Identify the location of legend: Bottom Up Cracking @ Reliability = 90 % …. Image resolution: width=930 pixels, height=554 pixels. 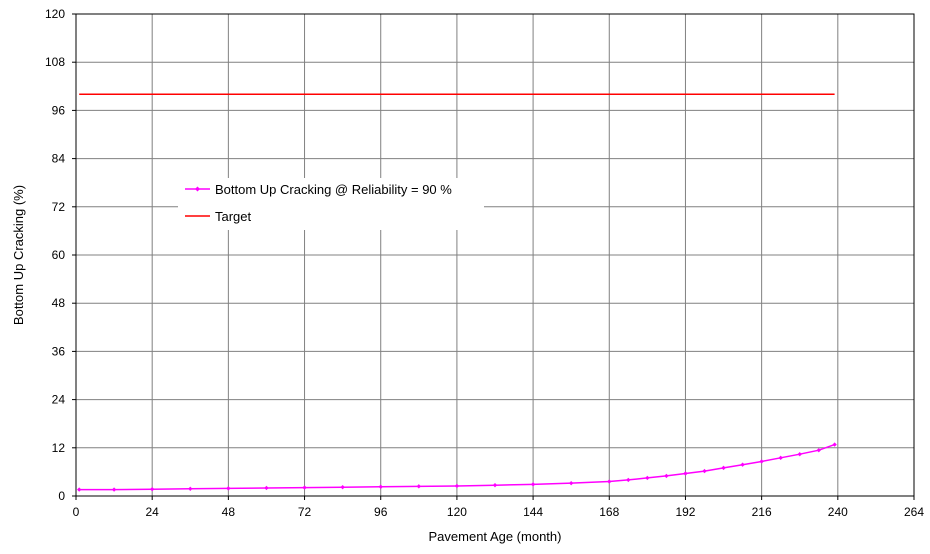
(331, 204).